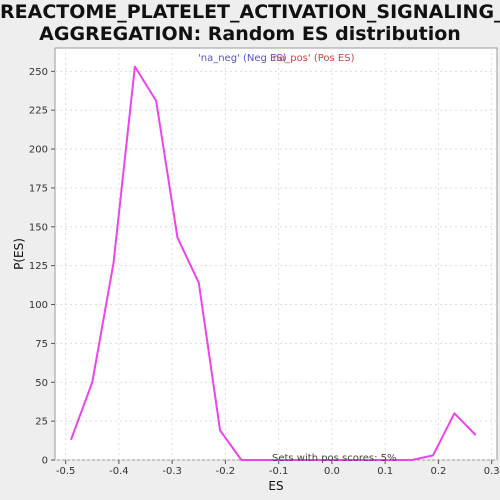  I want to click on x-axis-label: ES, so click(275, 486).